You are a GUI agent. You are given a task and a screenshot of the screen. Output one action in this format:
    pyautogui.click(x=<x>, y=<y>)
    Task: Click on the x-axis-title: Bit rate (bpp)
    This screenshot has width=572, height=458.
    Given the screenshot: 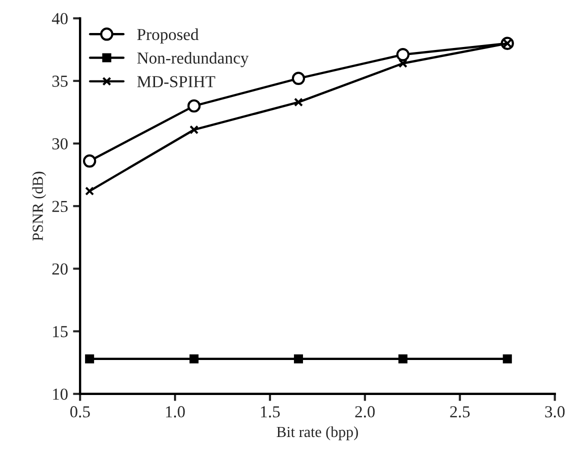 What is the action you would take?
    pyautogui.click(x=317, y=433)
    